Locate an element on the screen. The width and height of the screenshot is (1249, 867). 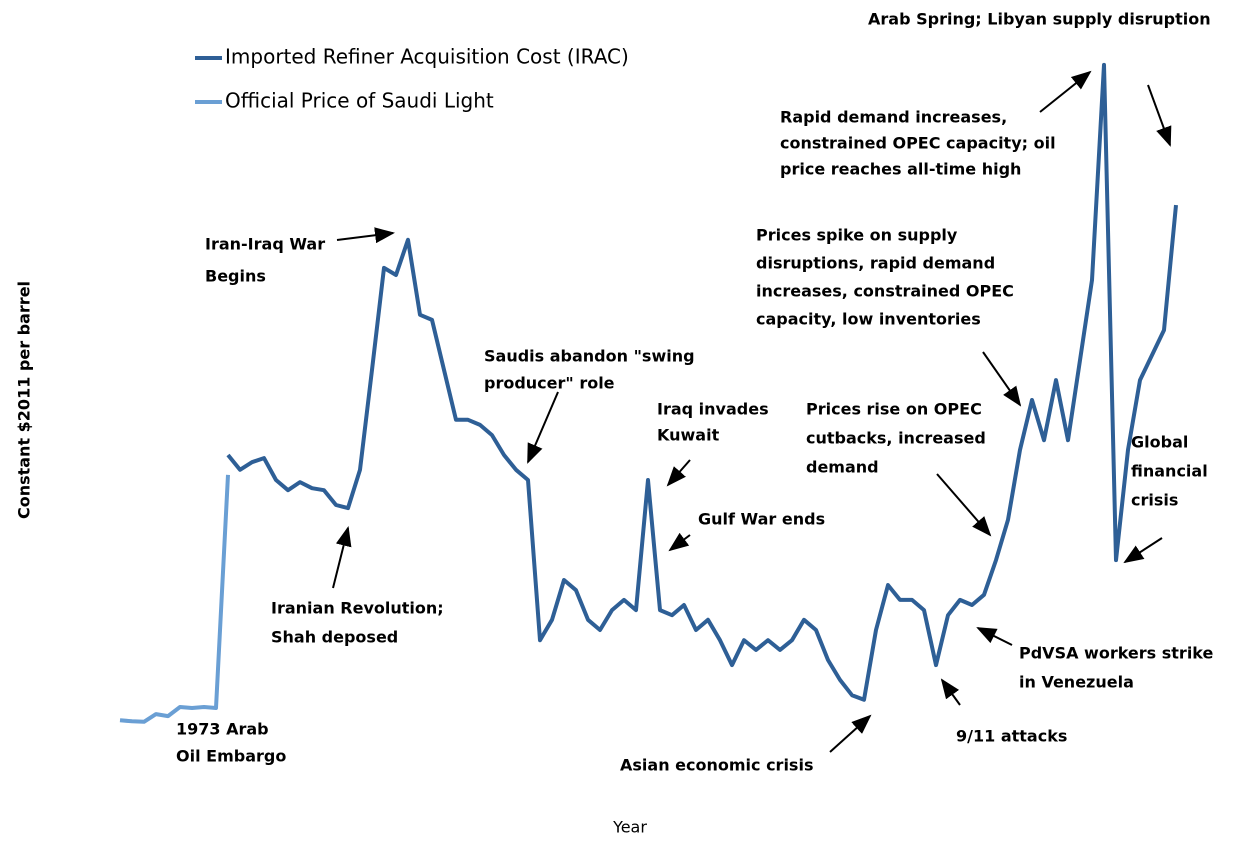
annotation: cutbacks, increased is located at coordinates (896, 438).